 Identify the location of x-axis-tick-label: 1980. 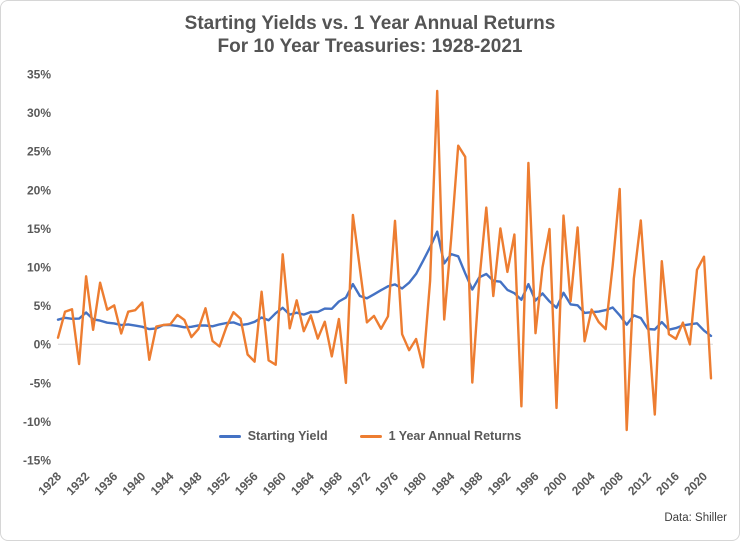
(414, 483).